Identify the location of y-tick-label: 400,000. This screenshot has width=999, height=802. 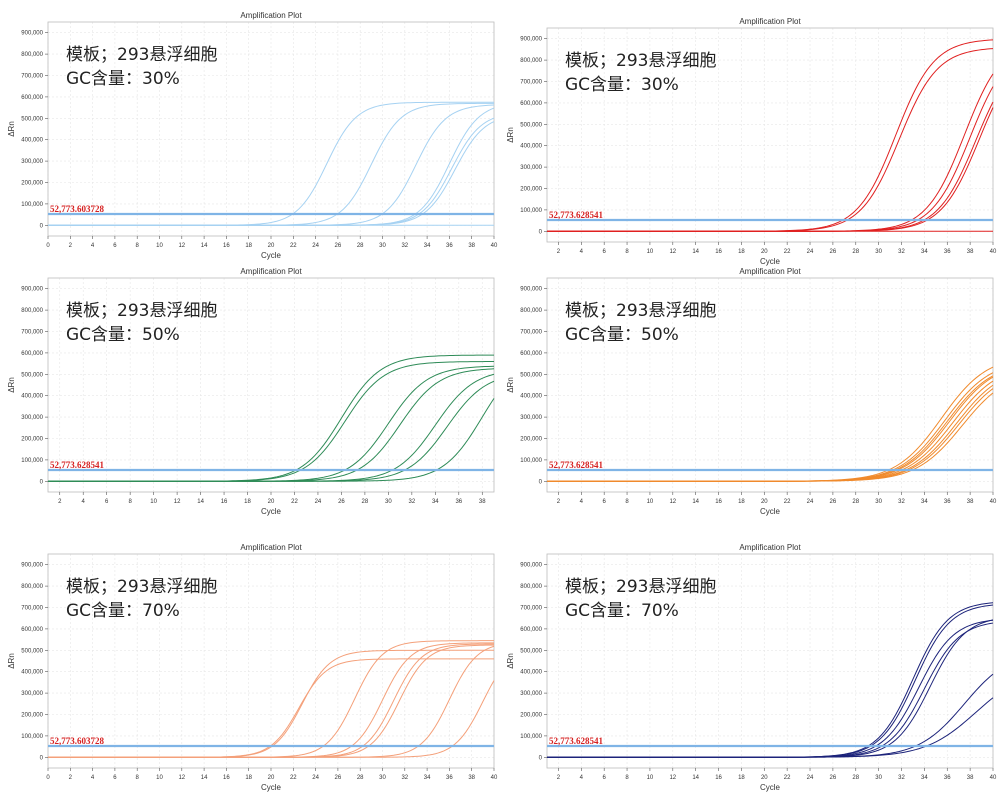
(531, 673).